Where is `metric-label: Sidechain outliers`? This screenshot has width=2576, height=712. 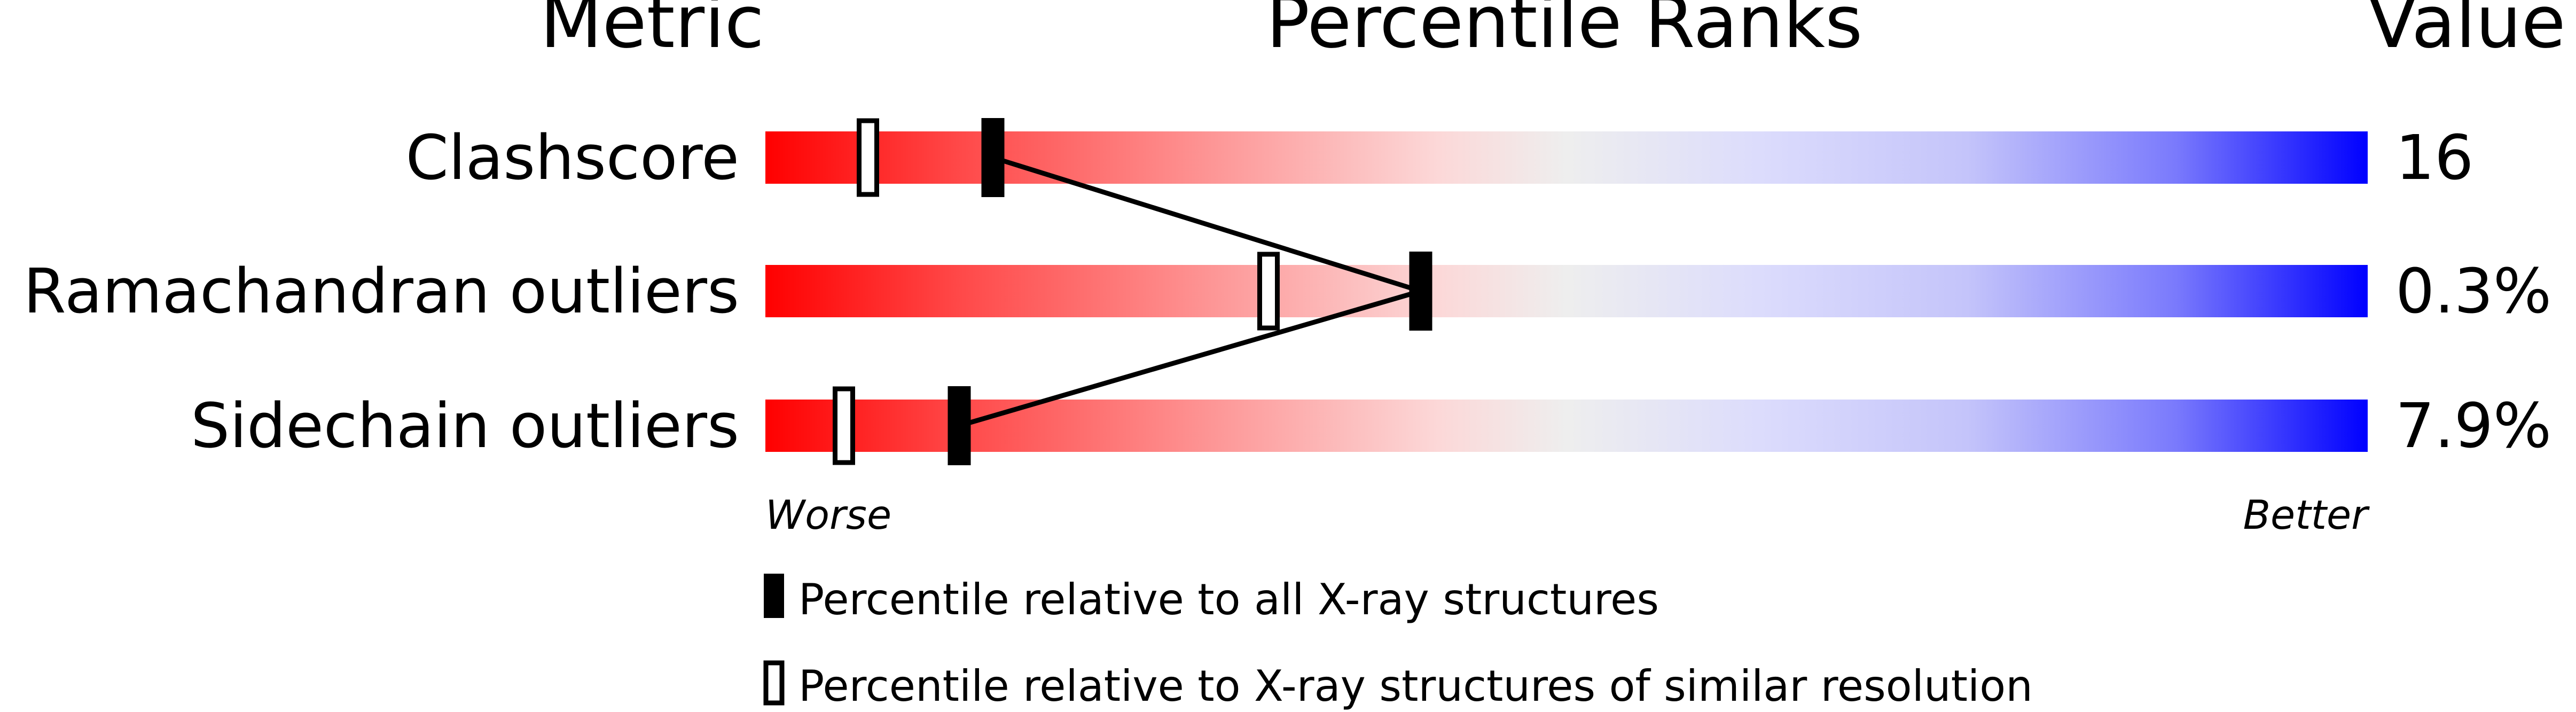 metric-label: Sidechain outliers is located at coordinates (465, 426).